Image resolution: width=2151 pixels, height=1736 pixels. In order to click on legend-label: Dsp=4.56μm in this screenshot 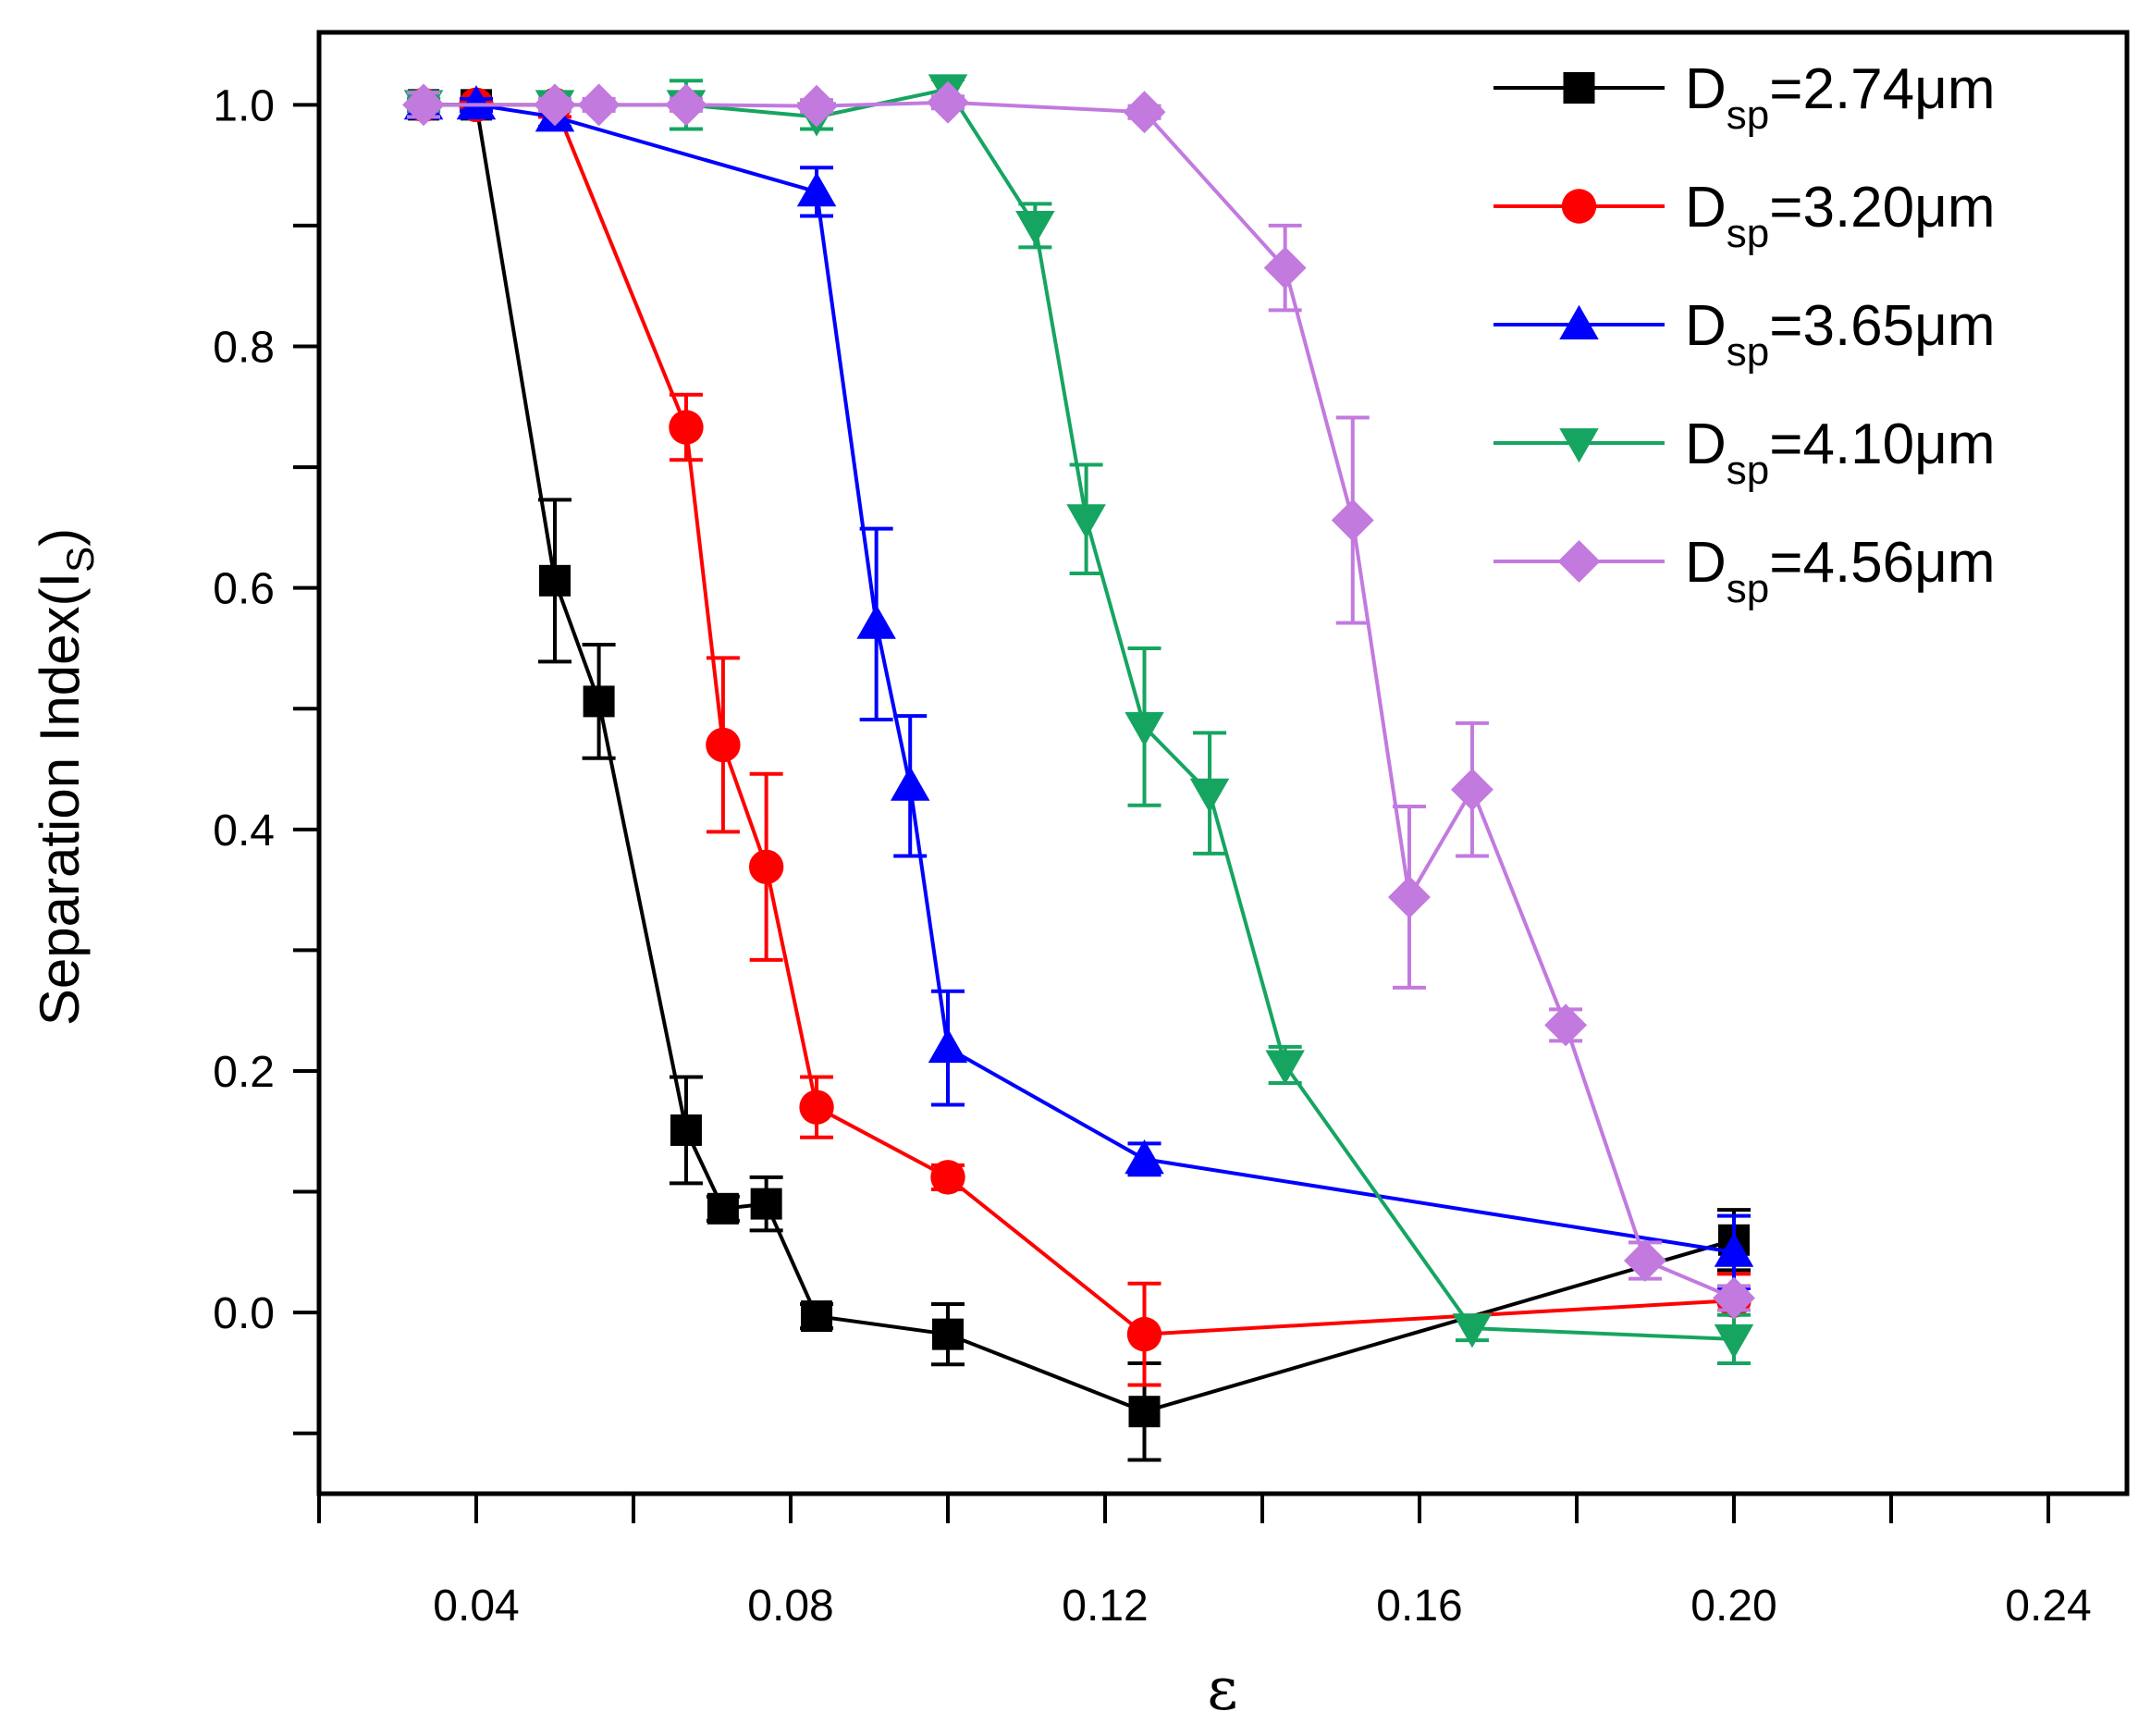, I will do `click(1840, 571)`.